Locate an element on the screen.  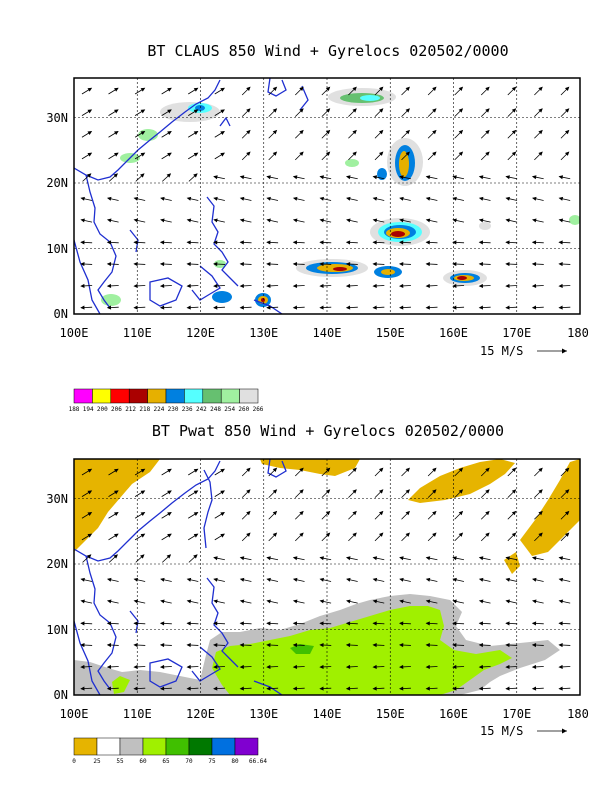
lon-label: 150E is located at coordinates (390, 333).